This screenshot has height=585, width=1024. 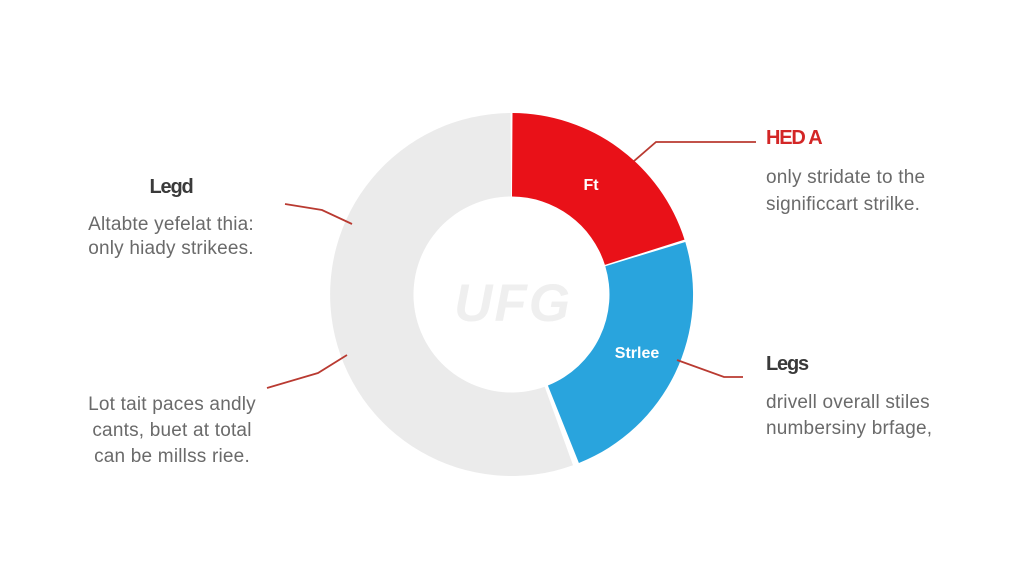 What do you see at coordinates (591, 185) in the screenshot?
I see `svg-text: Ft` at bounding box center [591, 185].